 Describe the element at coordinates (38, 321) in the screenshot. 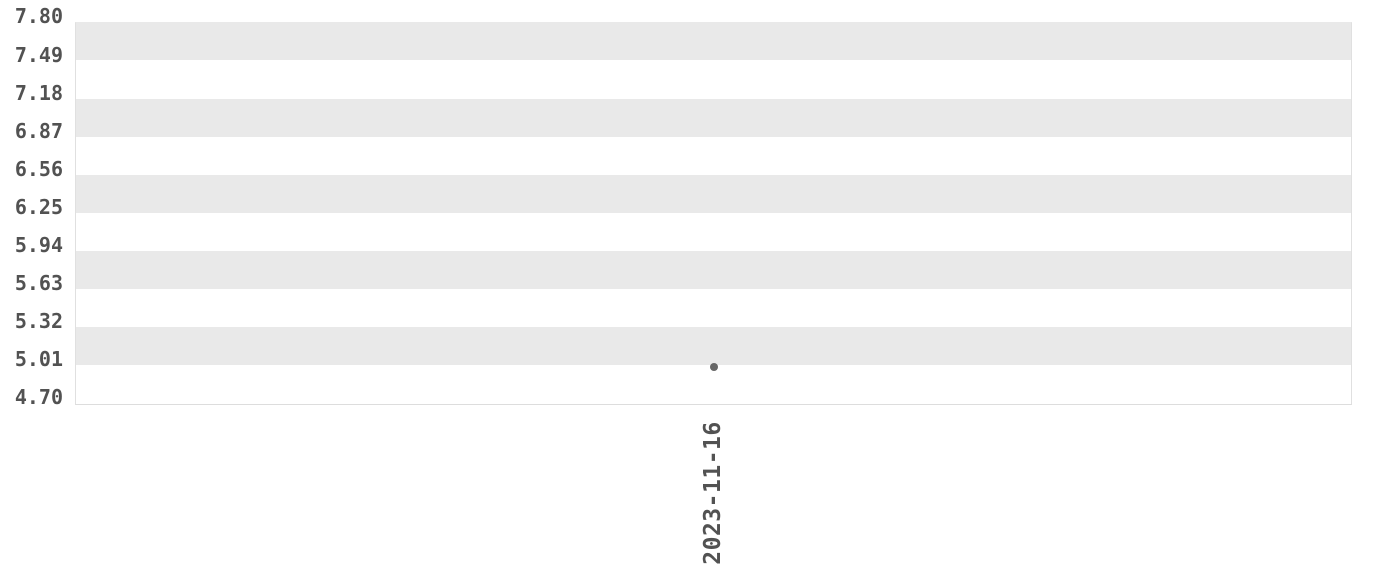

I see `y-tick-label: 5.32` at that location.